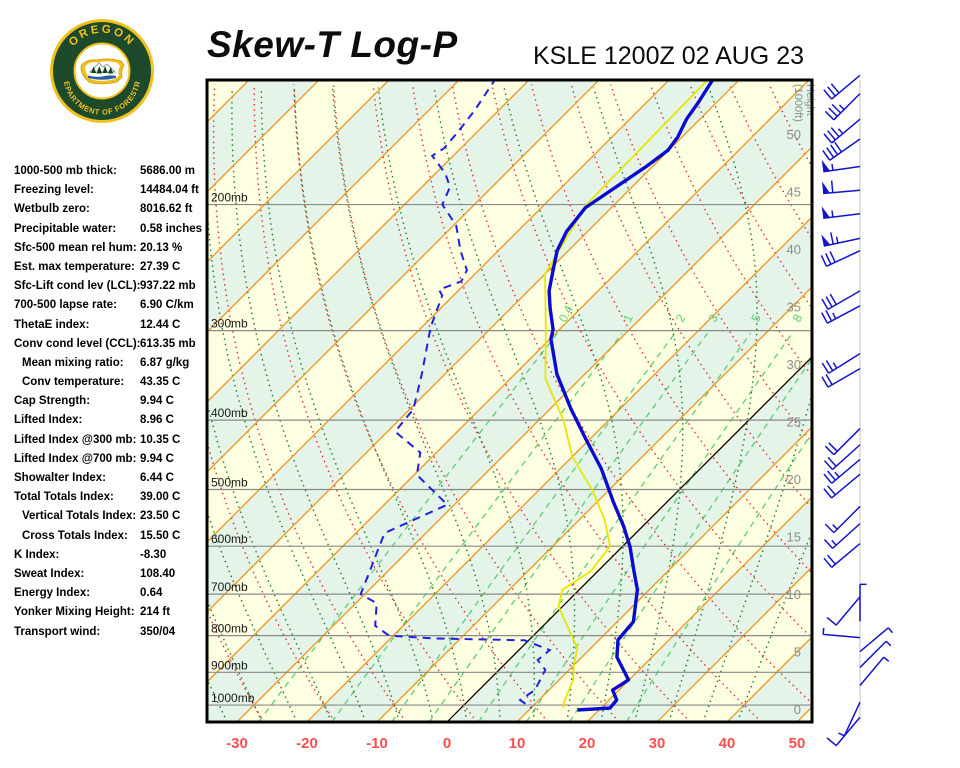  What do you see at coordinates (727, 743) in the screenshot?
I see `temp-tick-label: 40` at bounding box center [727, 743].